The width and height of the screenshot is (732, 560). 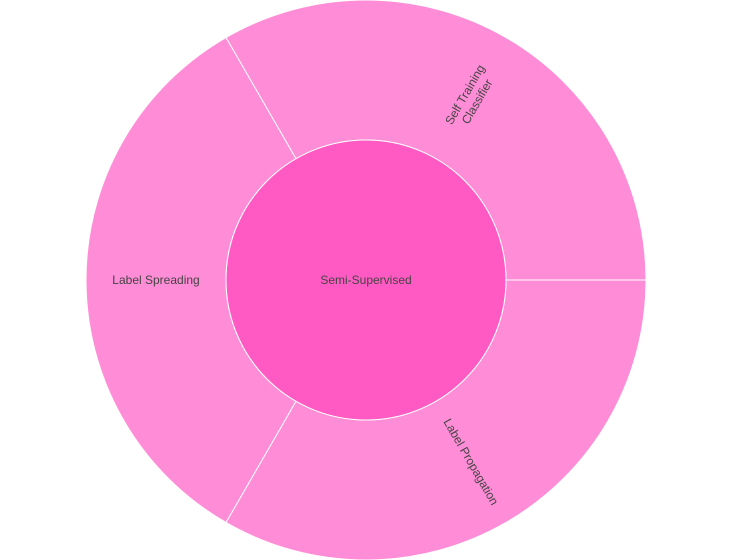 I want to click on segment-label-label-spreading: Label Spreading, so click(x=155, y=280).